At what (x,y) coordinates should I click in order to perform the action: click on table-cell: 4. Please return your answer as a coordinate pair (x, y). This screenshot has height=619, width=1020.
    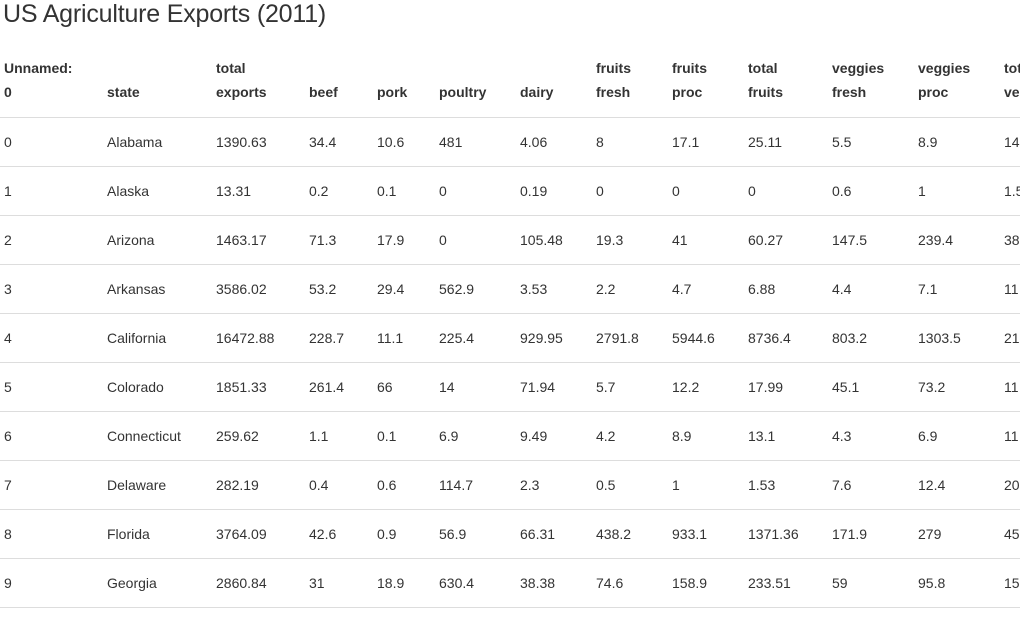
    Looking at the image, I should click on (51, 338).